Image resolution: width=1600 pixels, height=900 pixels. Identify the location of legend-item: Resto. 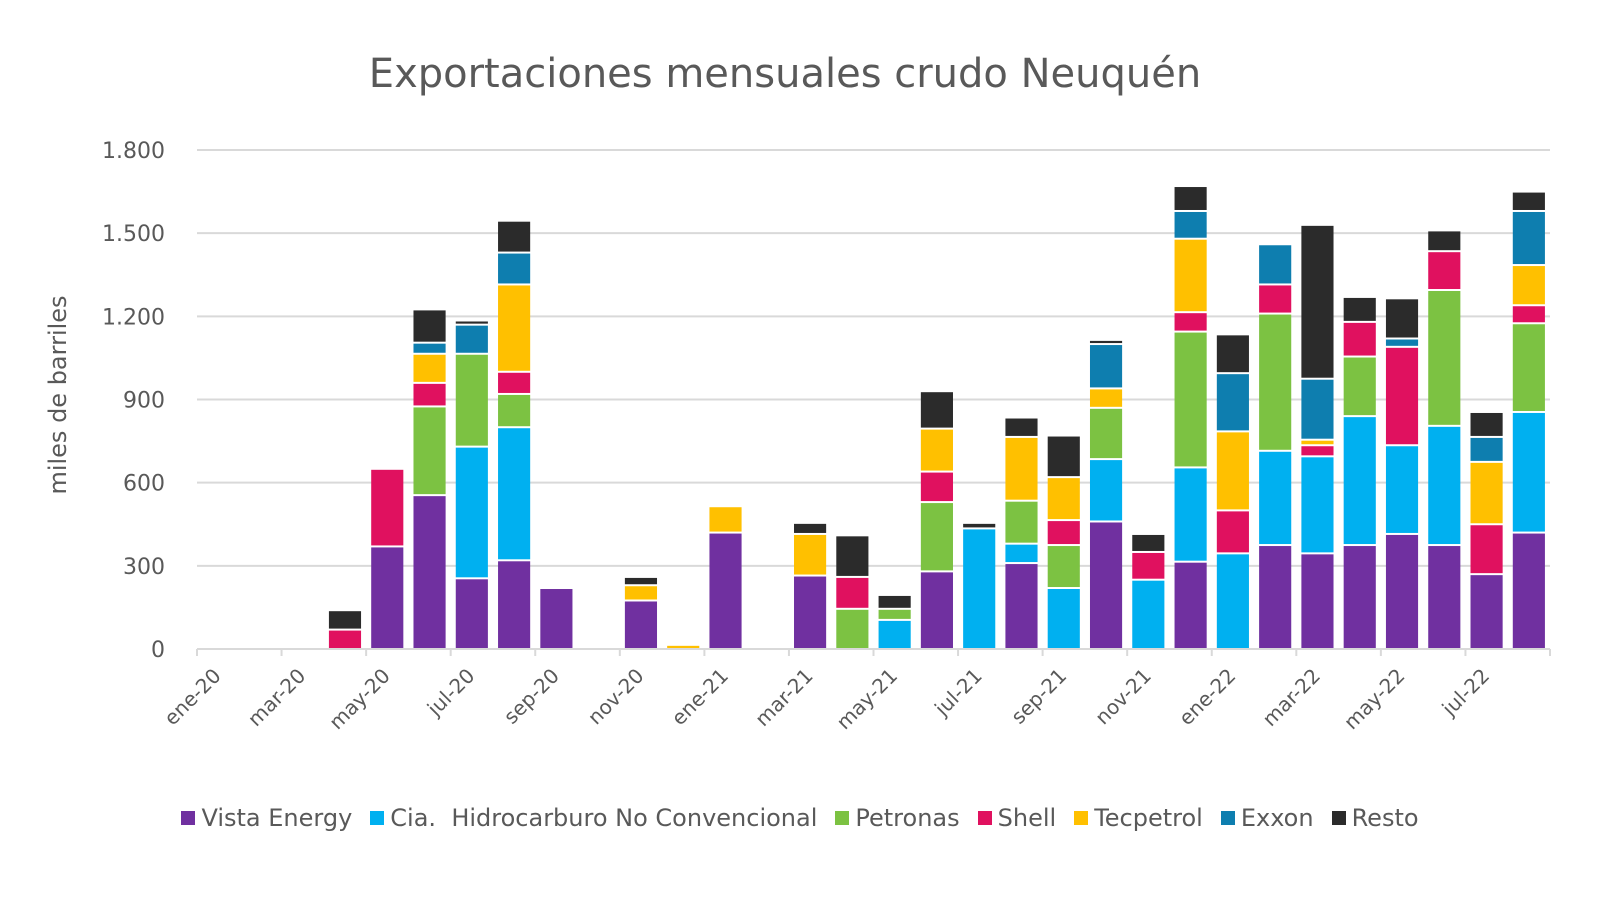
(1375, 818).